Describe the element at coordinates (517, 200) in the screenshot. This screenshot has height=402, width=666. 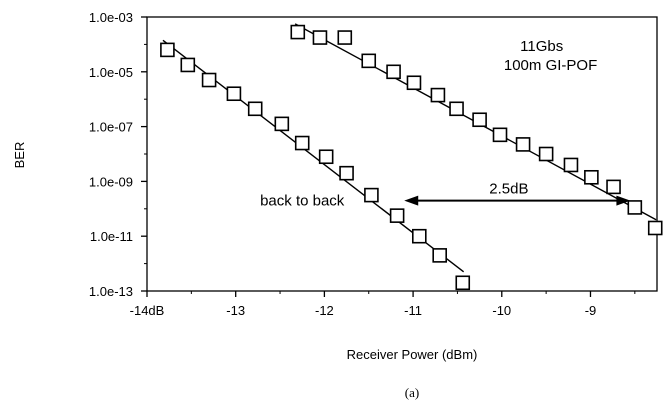
I see `offset-arrow` at that location.